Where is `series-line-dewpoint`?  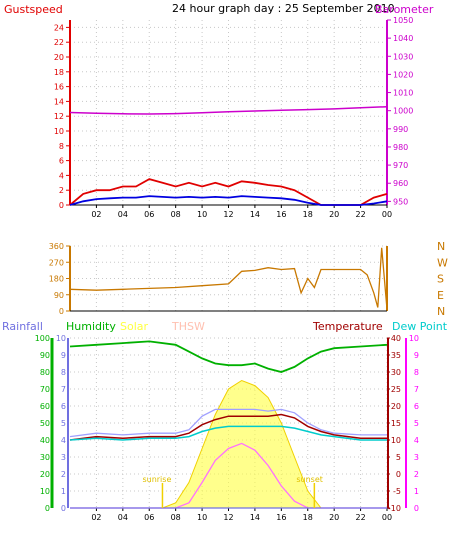 series-line-dewpoint is located at coordinates (228, 433).